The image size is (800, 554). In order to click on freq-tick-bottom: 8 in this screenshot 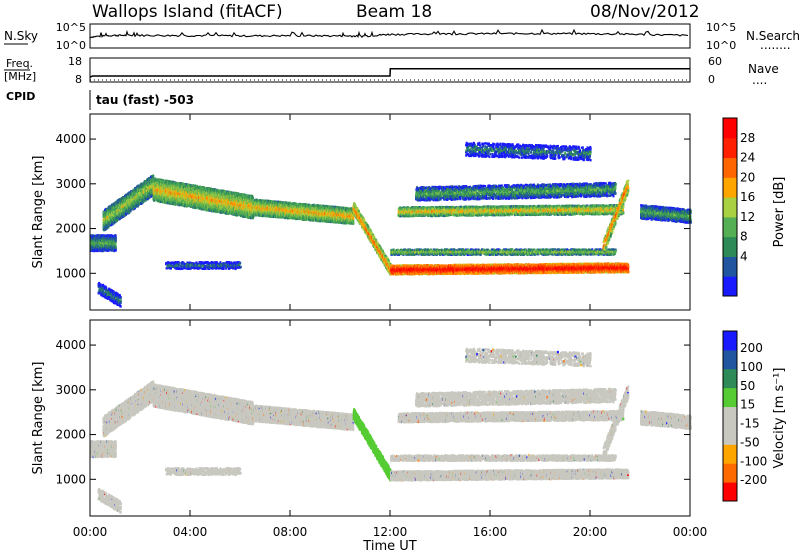, I will do `click(78, 79)`.